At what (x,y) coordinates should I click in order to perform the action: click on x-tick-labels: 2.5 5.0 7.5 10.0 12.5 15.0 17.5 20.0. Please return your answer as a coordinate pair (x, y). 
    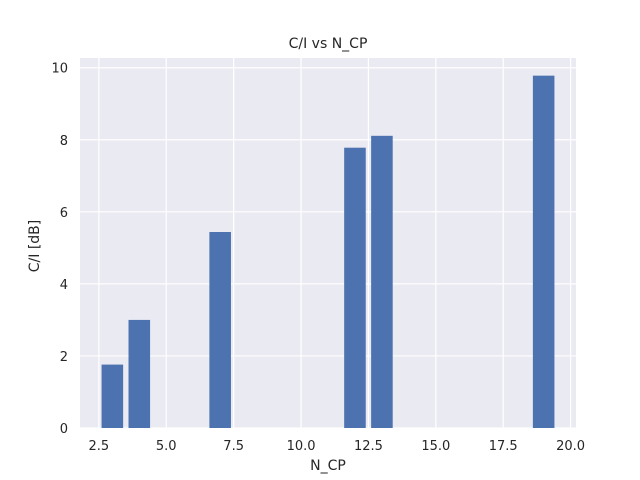
    Looking at the image, I should click on (337, 446).